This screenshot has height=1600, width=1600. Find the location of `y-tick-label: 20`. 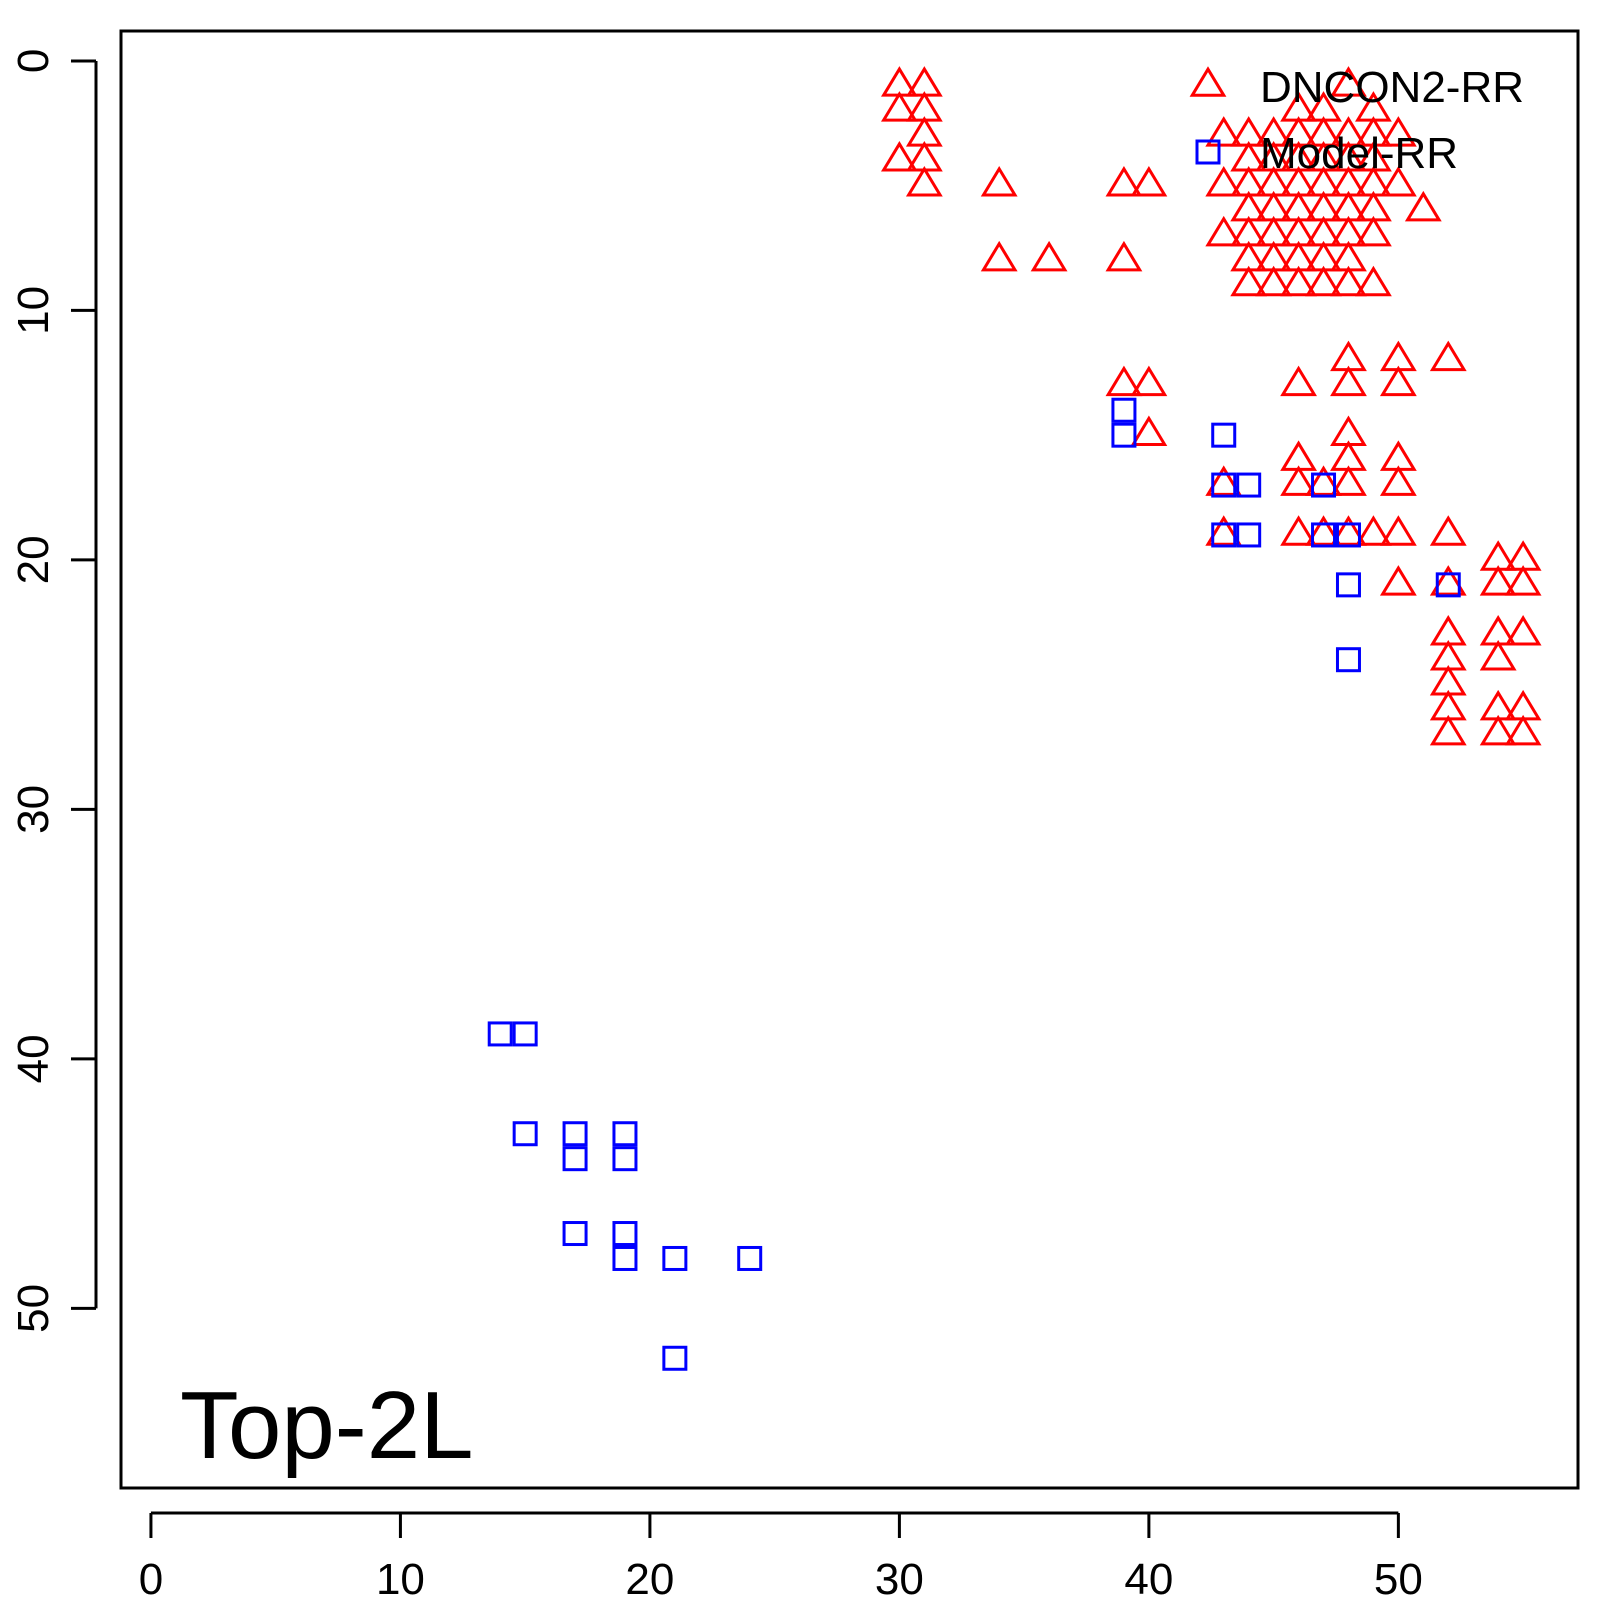

y-tick-label: 20 is located at coordinates (33, 559).